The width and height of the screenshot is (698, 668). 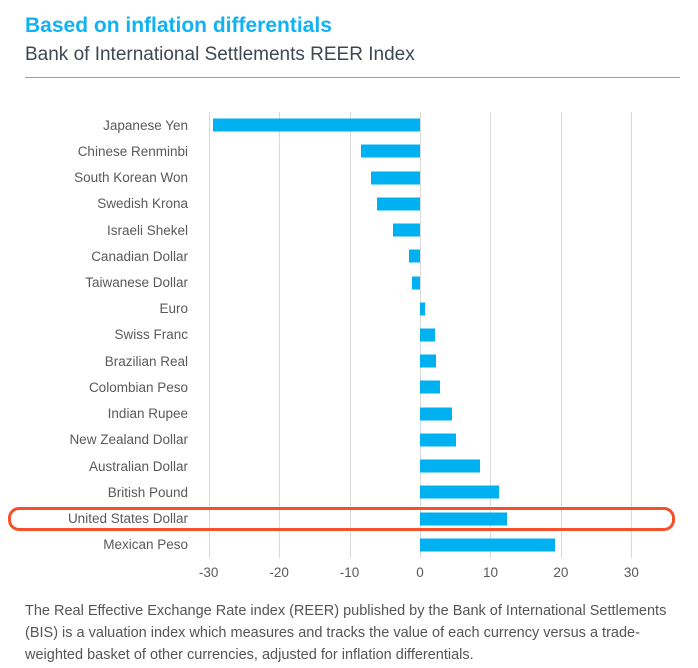 What do you see at coordinates (352, 77) in the screenshot?
I see `header-divider` at bounding box center [352, 77].